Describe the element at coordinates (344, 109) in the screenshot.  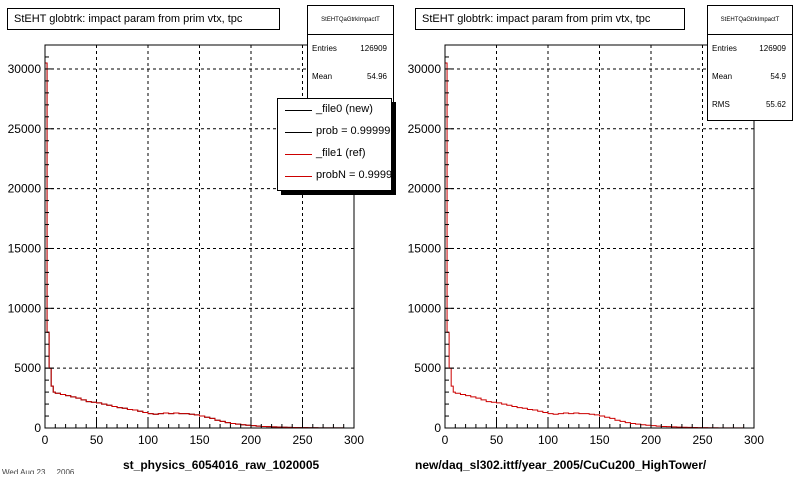
I see `legend-entry-label: _file0 (new)` at that location.